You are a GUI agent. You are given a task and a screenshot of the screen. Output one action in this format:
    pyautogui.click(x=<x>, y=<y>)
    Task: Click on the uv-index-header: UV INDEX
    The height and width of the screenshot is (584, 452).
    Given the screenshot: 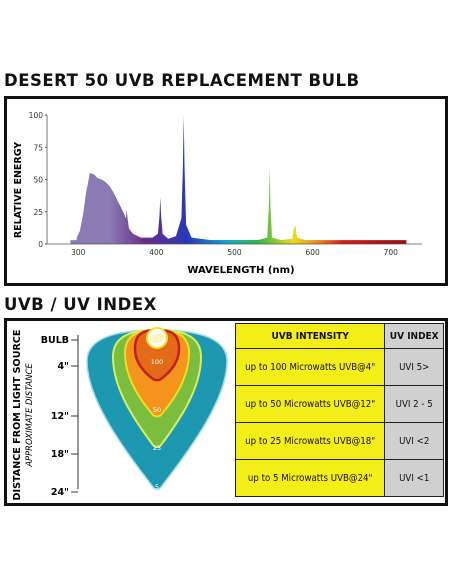 What is the action you would take?
    pyautogui.click(x=414, y=336)
    